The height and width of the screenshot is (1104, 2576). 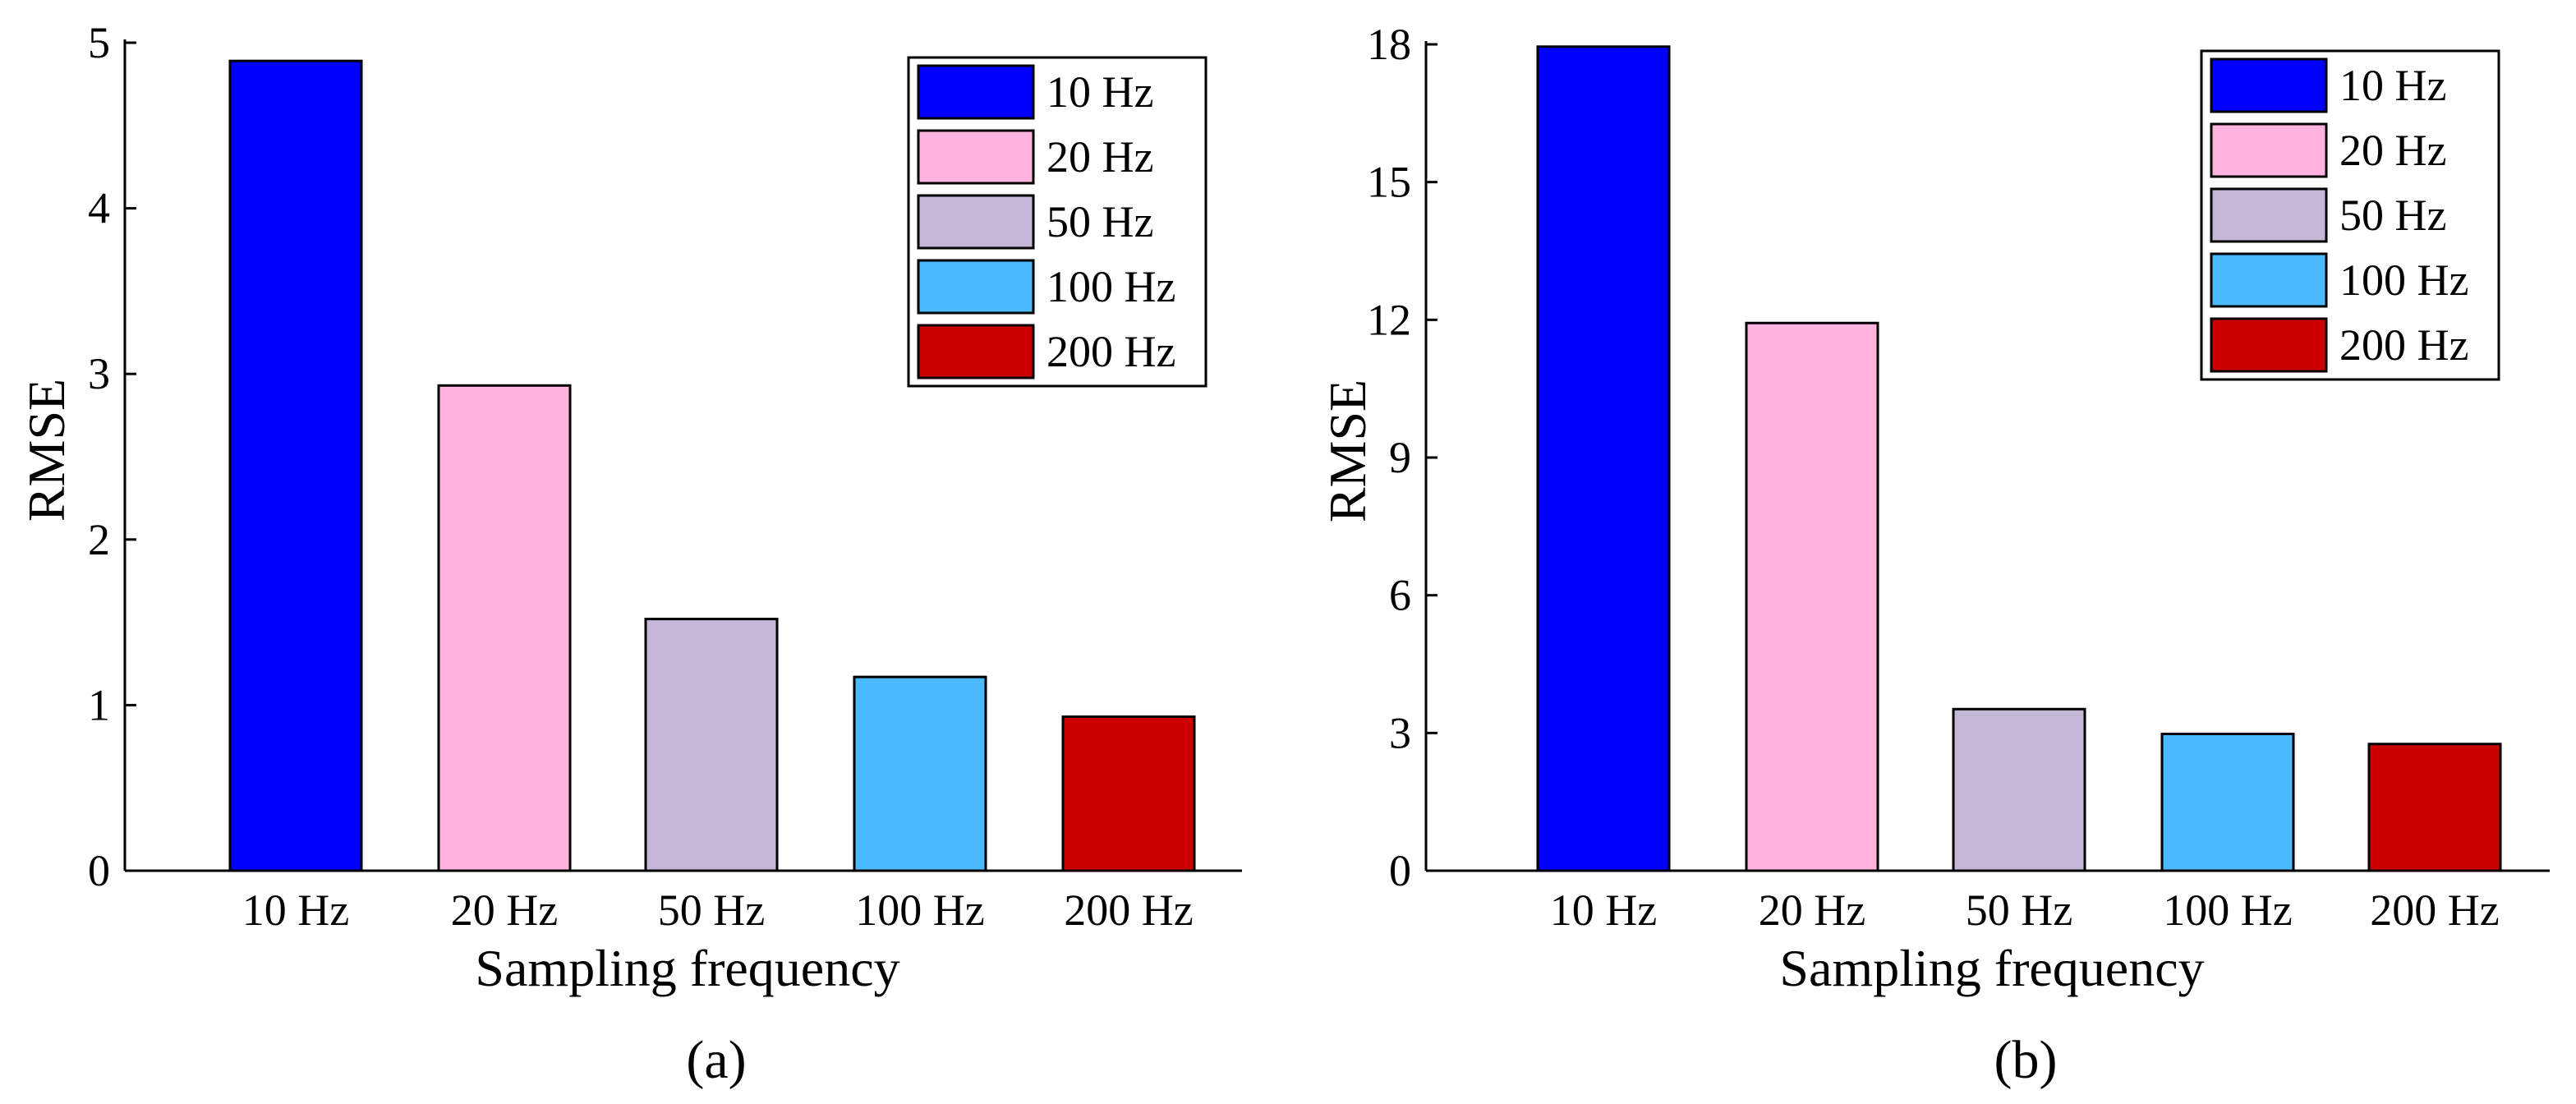 What do you see at coordinates (99, 42) in the screenshot?
I see `y-tick-label: 5` at bounding box center [99, 42].